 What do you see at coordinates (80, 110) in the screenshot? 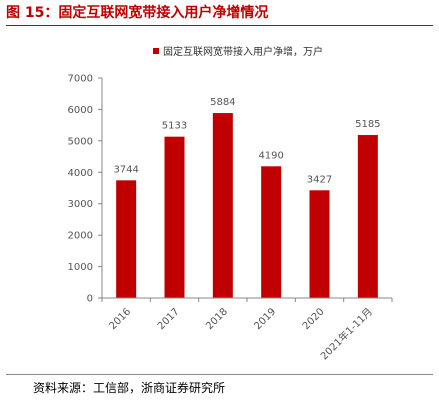
I see `y-tick-label: 6000` at bounding box center [80, 110].